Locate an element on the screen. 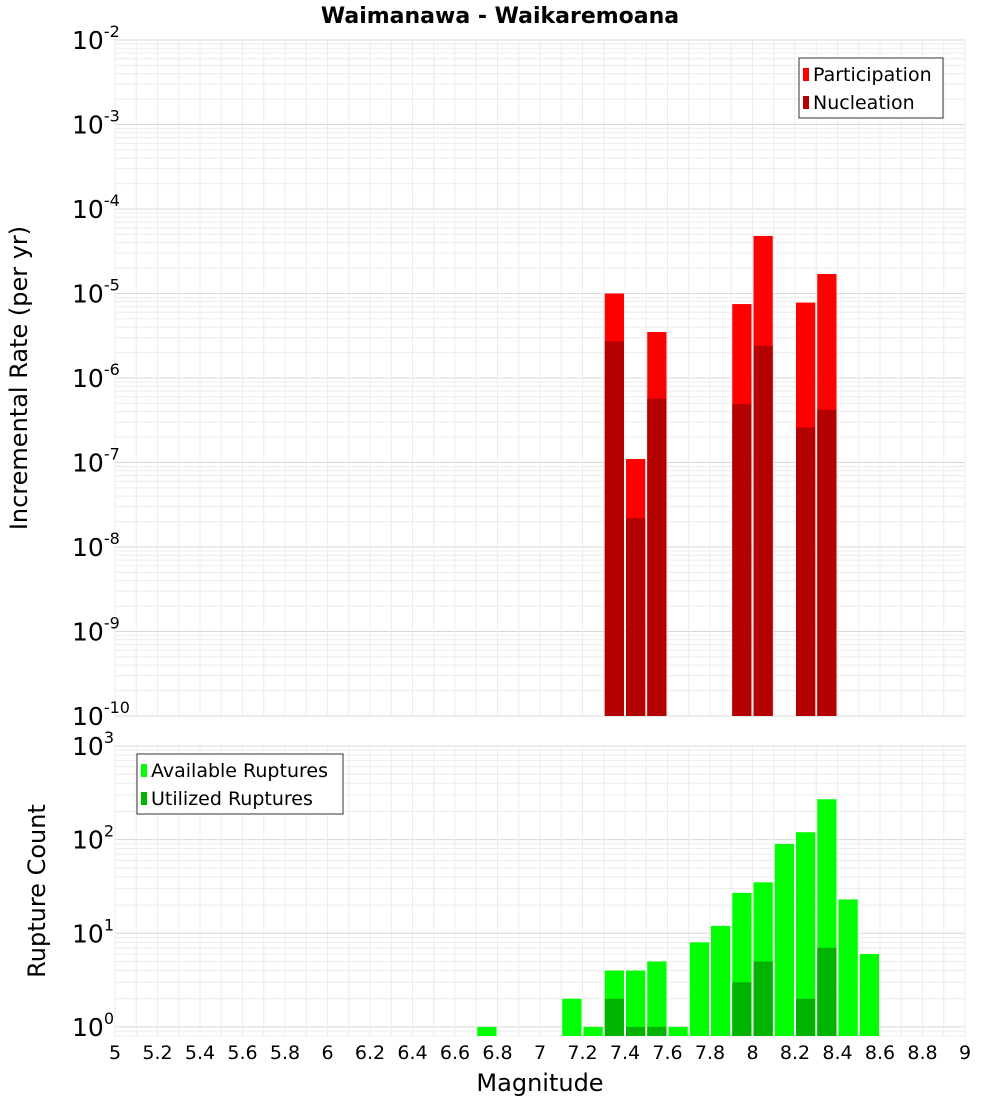 Image resolution: width=1000 pixels, height=1100 pixels. x-axis-label: Magnitude is located at coordinates (539, 1083).